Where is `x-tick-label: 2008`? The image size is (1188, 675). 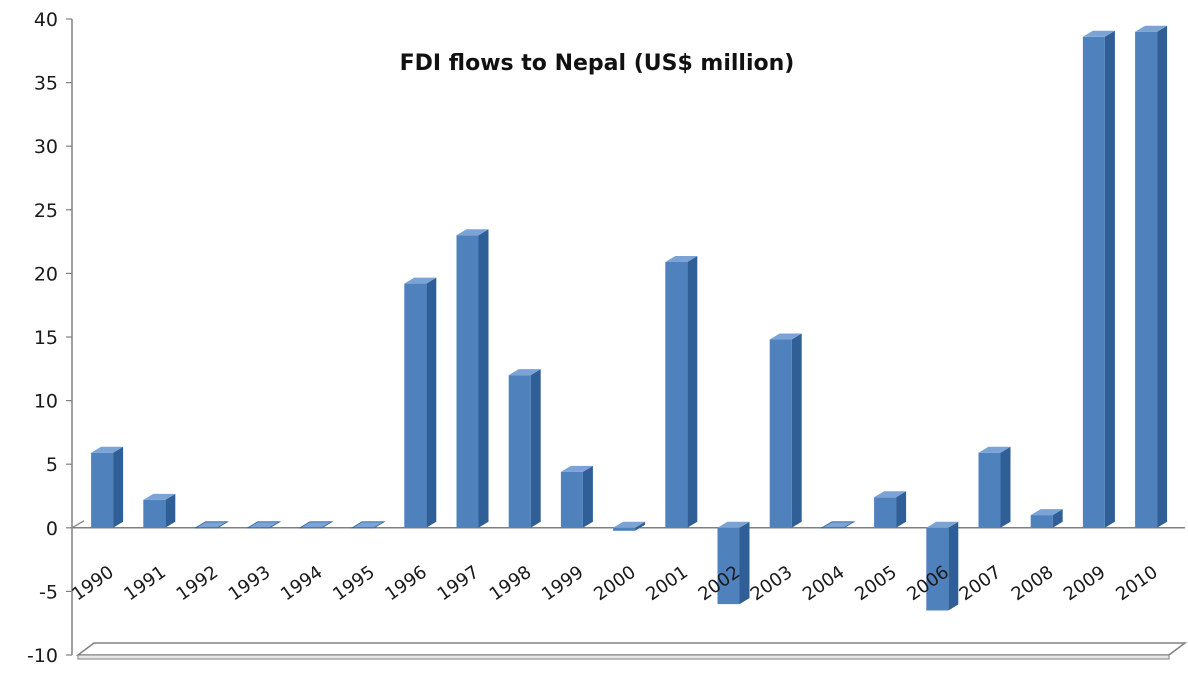
x-tick-label: 2008 is located at coordinates (1033, 583).